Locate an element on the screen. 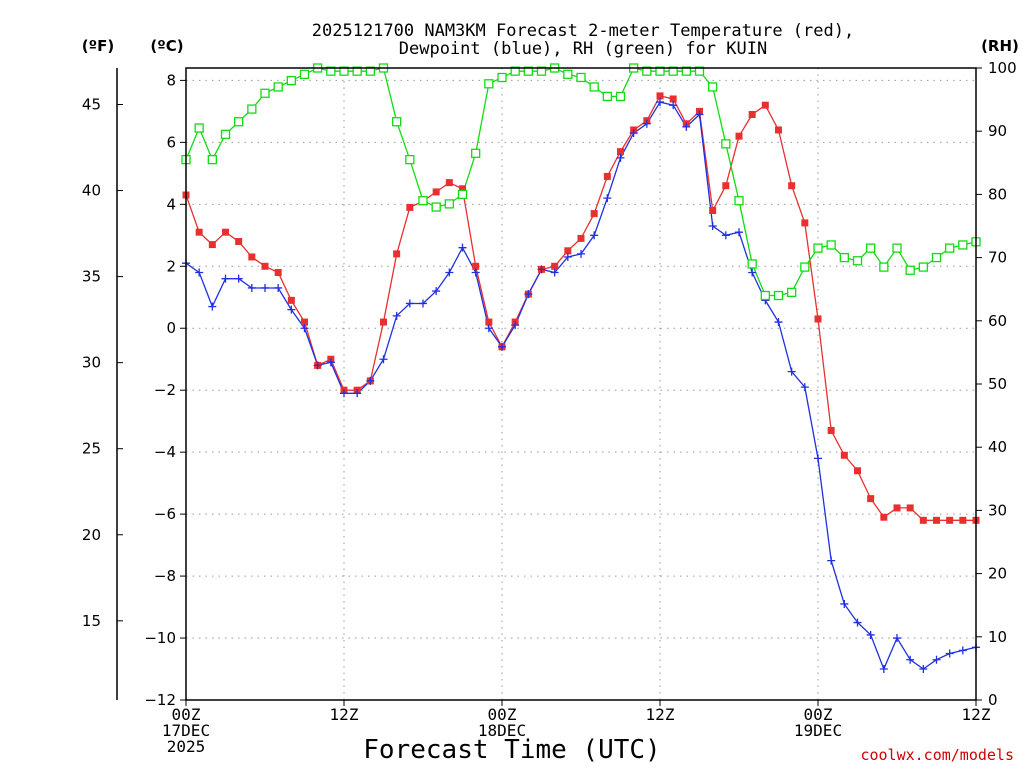 Image resolution: width=1024 pixels, height=768 pixels. fahrenheit-tick-label: 45 is located at coordinates (91, 104).